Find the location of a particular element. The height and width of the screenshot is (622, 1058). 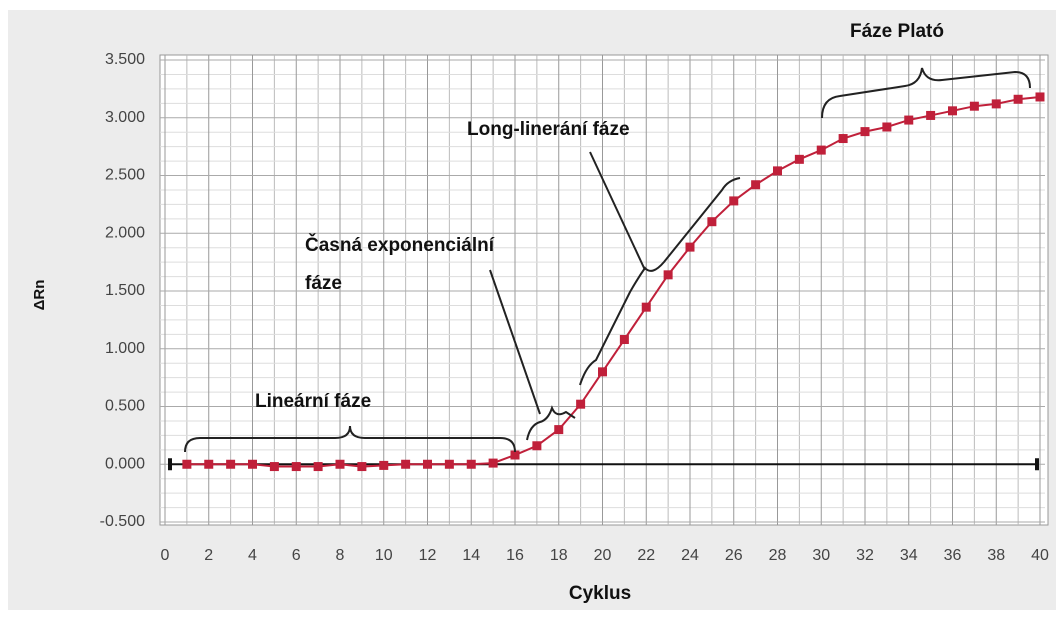

y-tick-label: 2.000 is located at coordinates (125, 232).